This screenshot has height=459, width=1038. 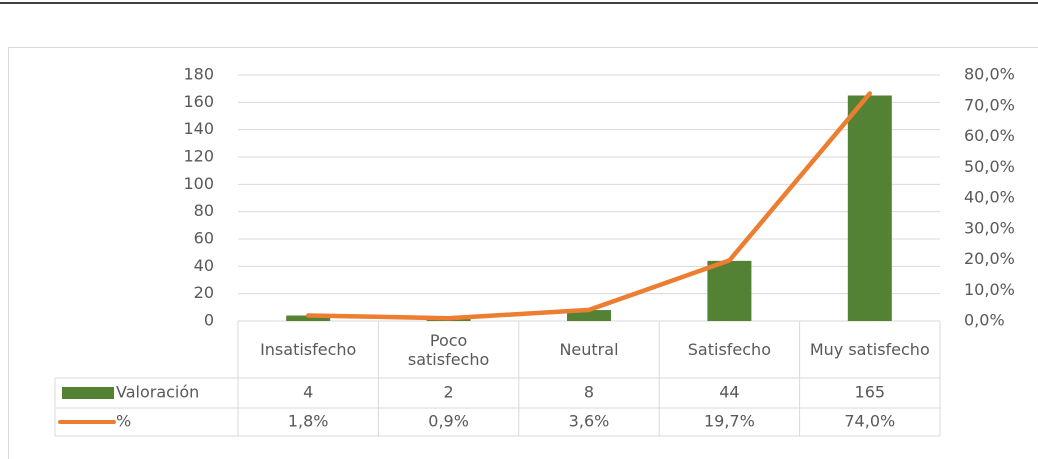 What do you see at coordinates (198, 156) in the screenshot?
I see `y-tick-label: 120` at bounding box center [198, 156].